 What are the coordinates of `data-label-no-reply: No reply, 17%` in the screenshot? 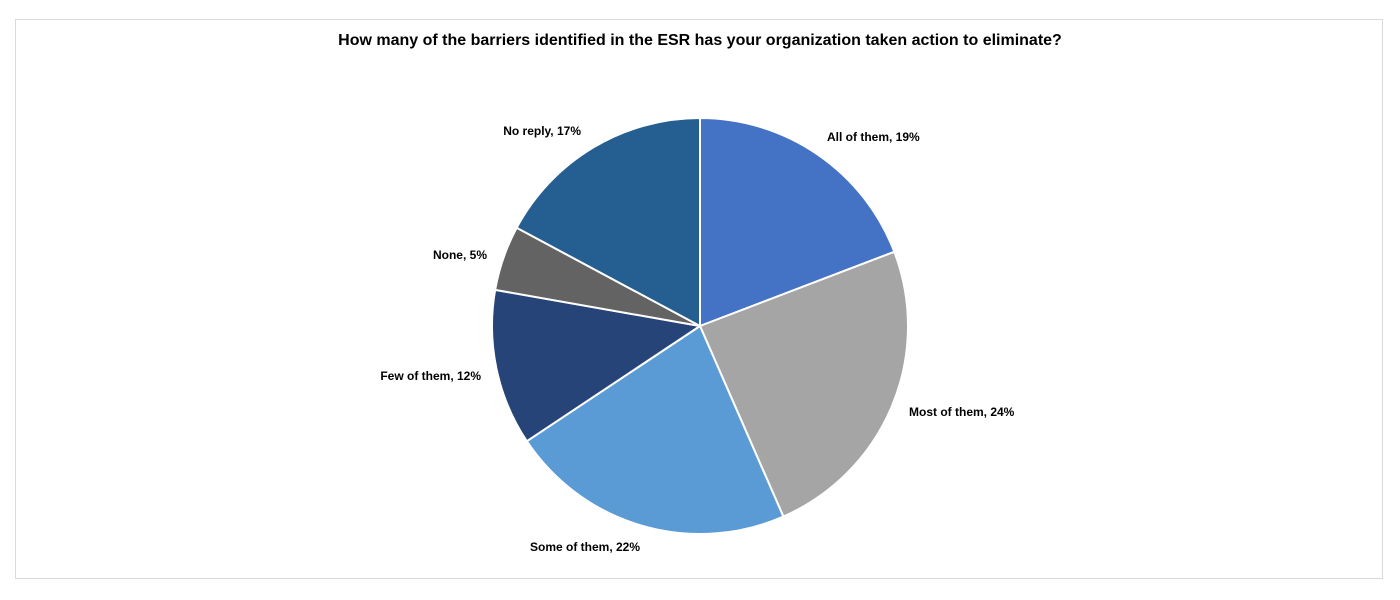 It's located at (542, 131).